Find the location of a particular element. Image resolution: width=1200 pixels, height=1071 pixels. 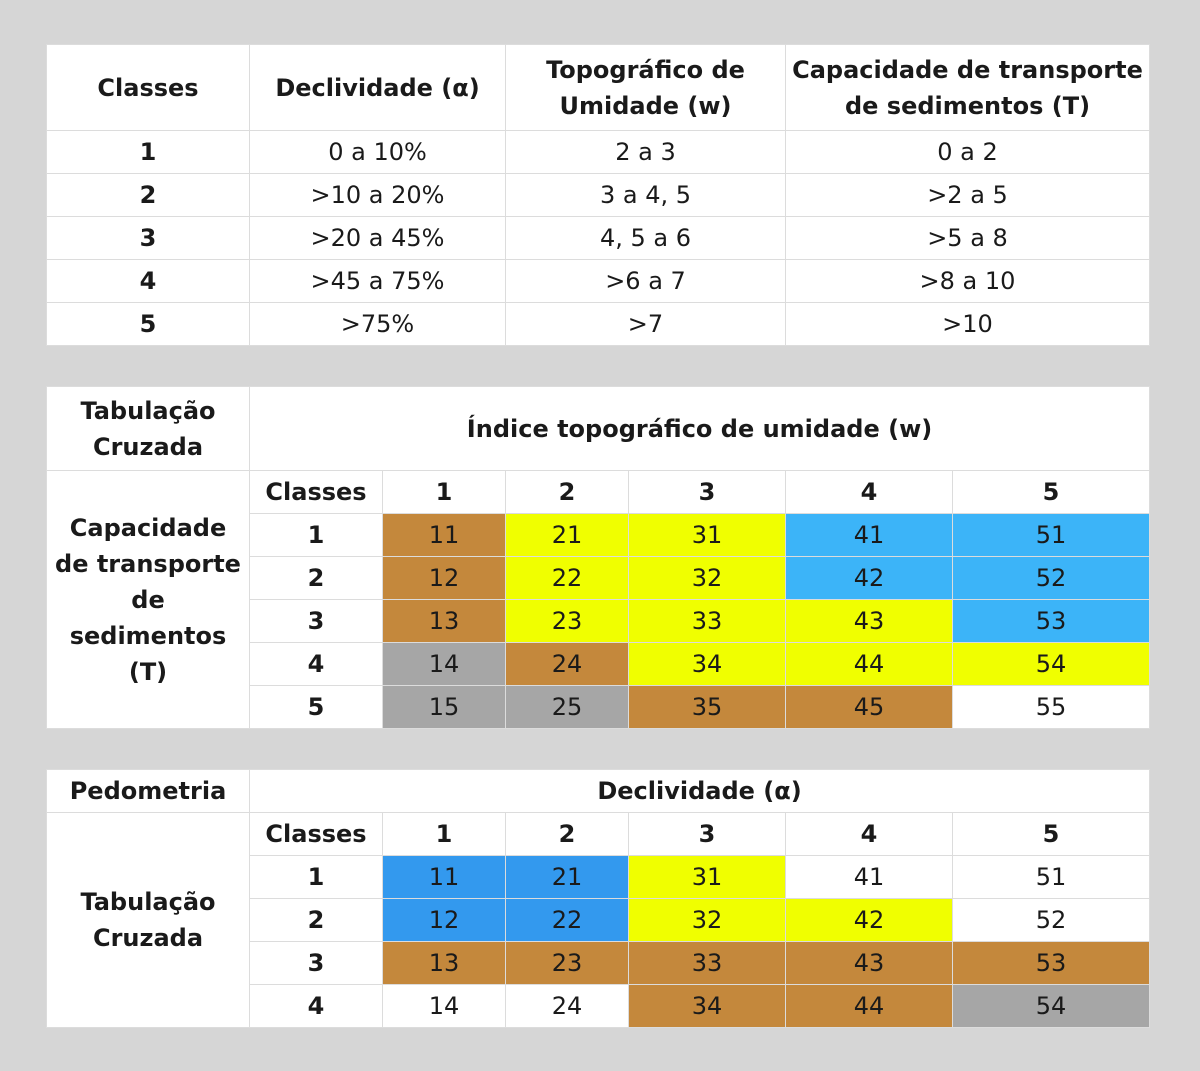

table-row: 1 0 a 10% 2 a 3 0 a 2 is located at coordinates (598, 152).